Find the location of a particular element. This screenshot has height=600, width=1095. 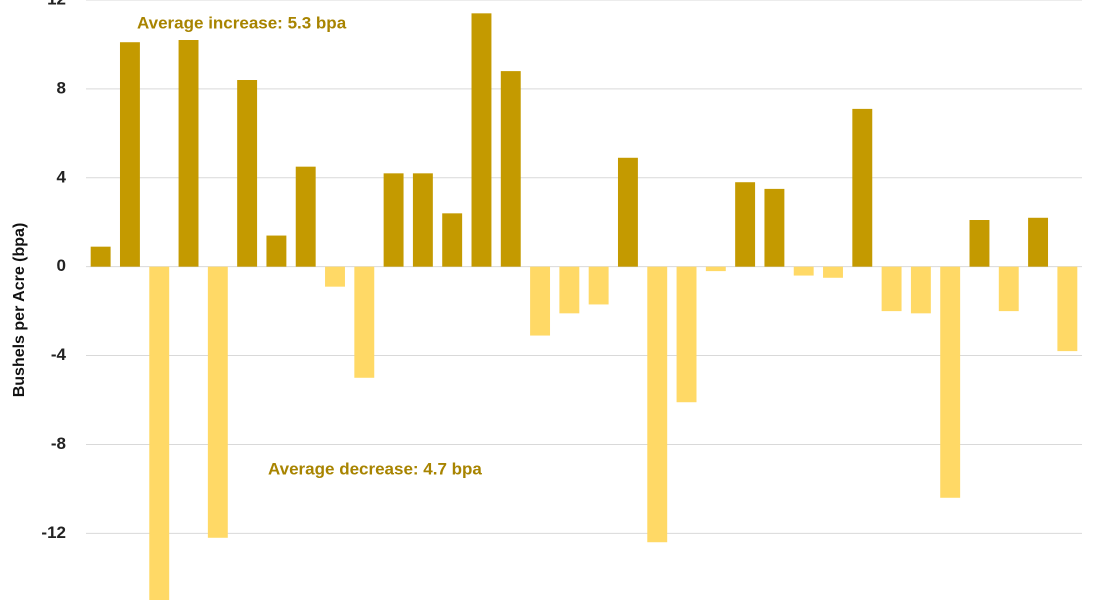

annotation: Average increase: 5.3 bpa is located at coordinates (242, 22).